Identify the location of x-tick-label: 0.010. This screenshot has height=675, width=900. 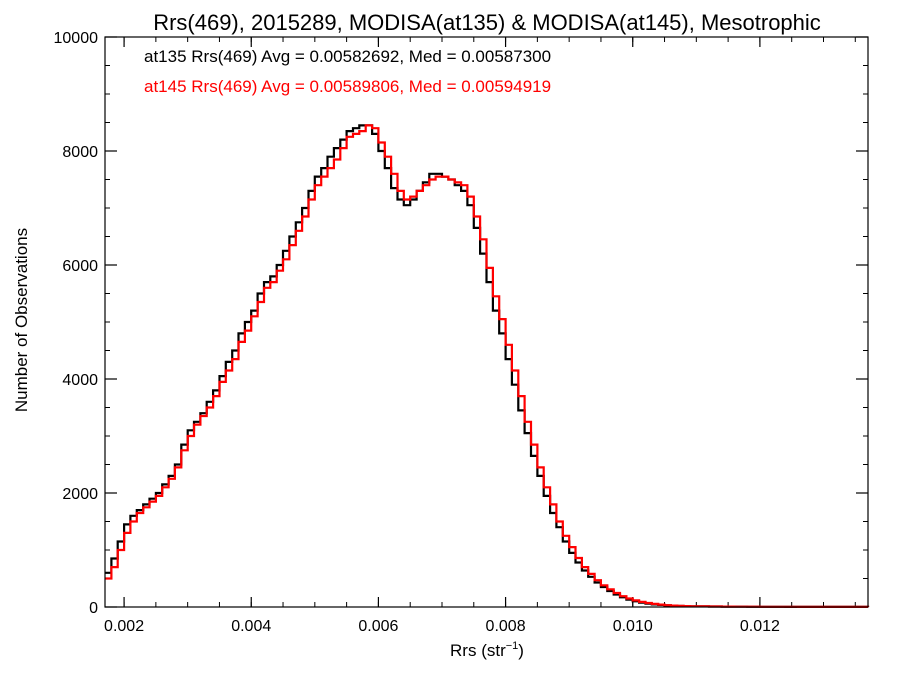
(633, 626).